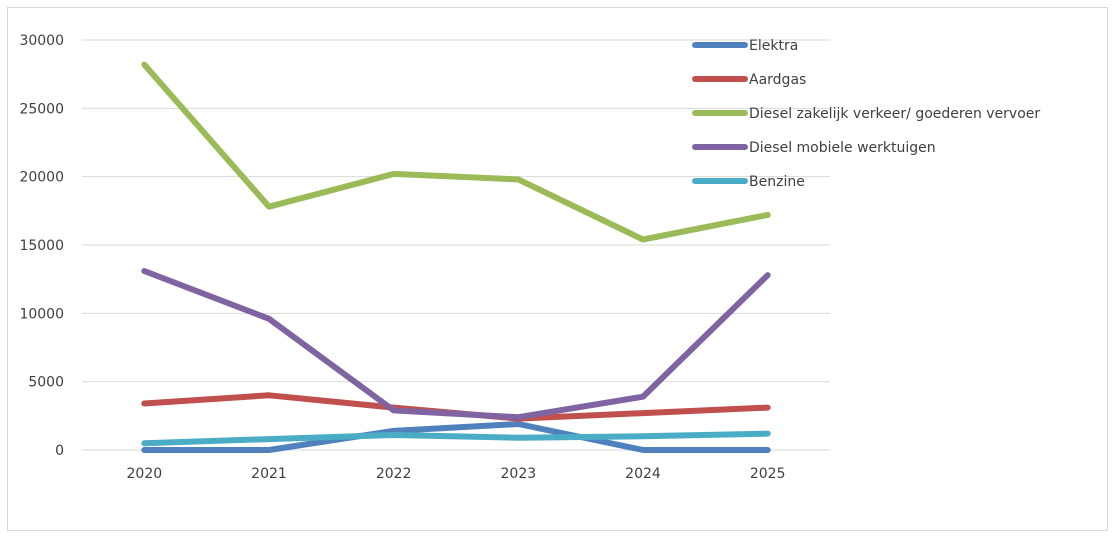 This screenshot has width=1115, height=538. Describe the element at coordinates (41, 314) in the screenshot. I see `y-tick-label: 10000` at that location.